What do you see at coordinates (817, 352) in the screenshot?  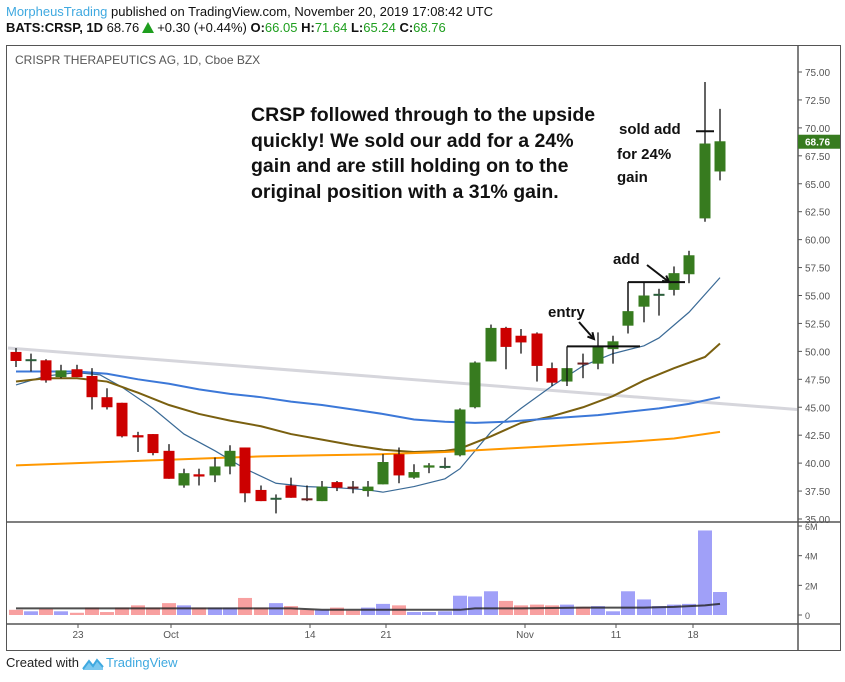 I see `price-tick-label: 50.00` at bounding box center [817, 352].